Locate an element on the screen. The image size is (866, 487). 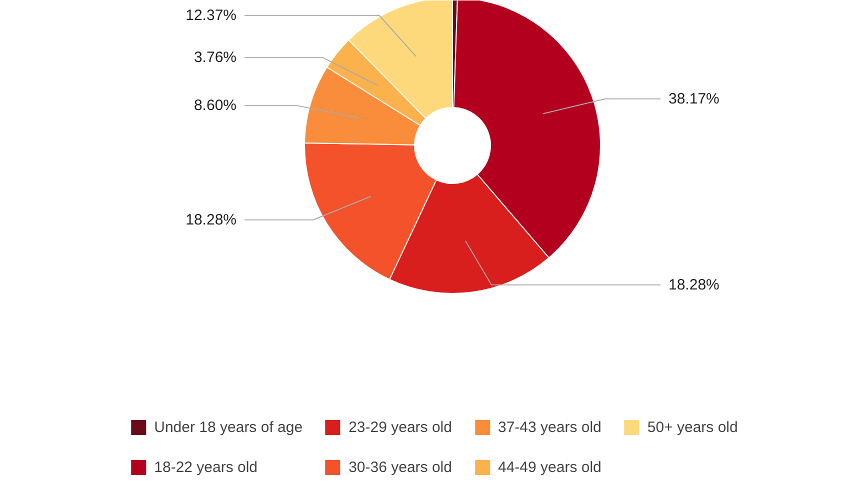
legend-label: 44-49 years old is located at coordinates (550, 467).